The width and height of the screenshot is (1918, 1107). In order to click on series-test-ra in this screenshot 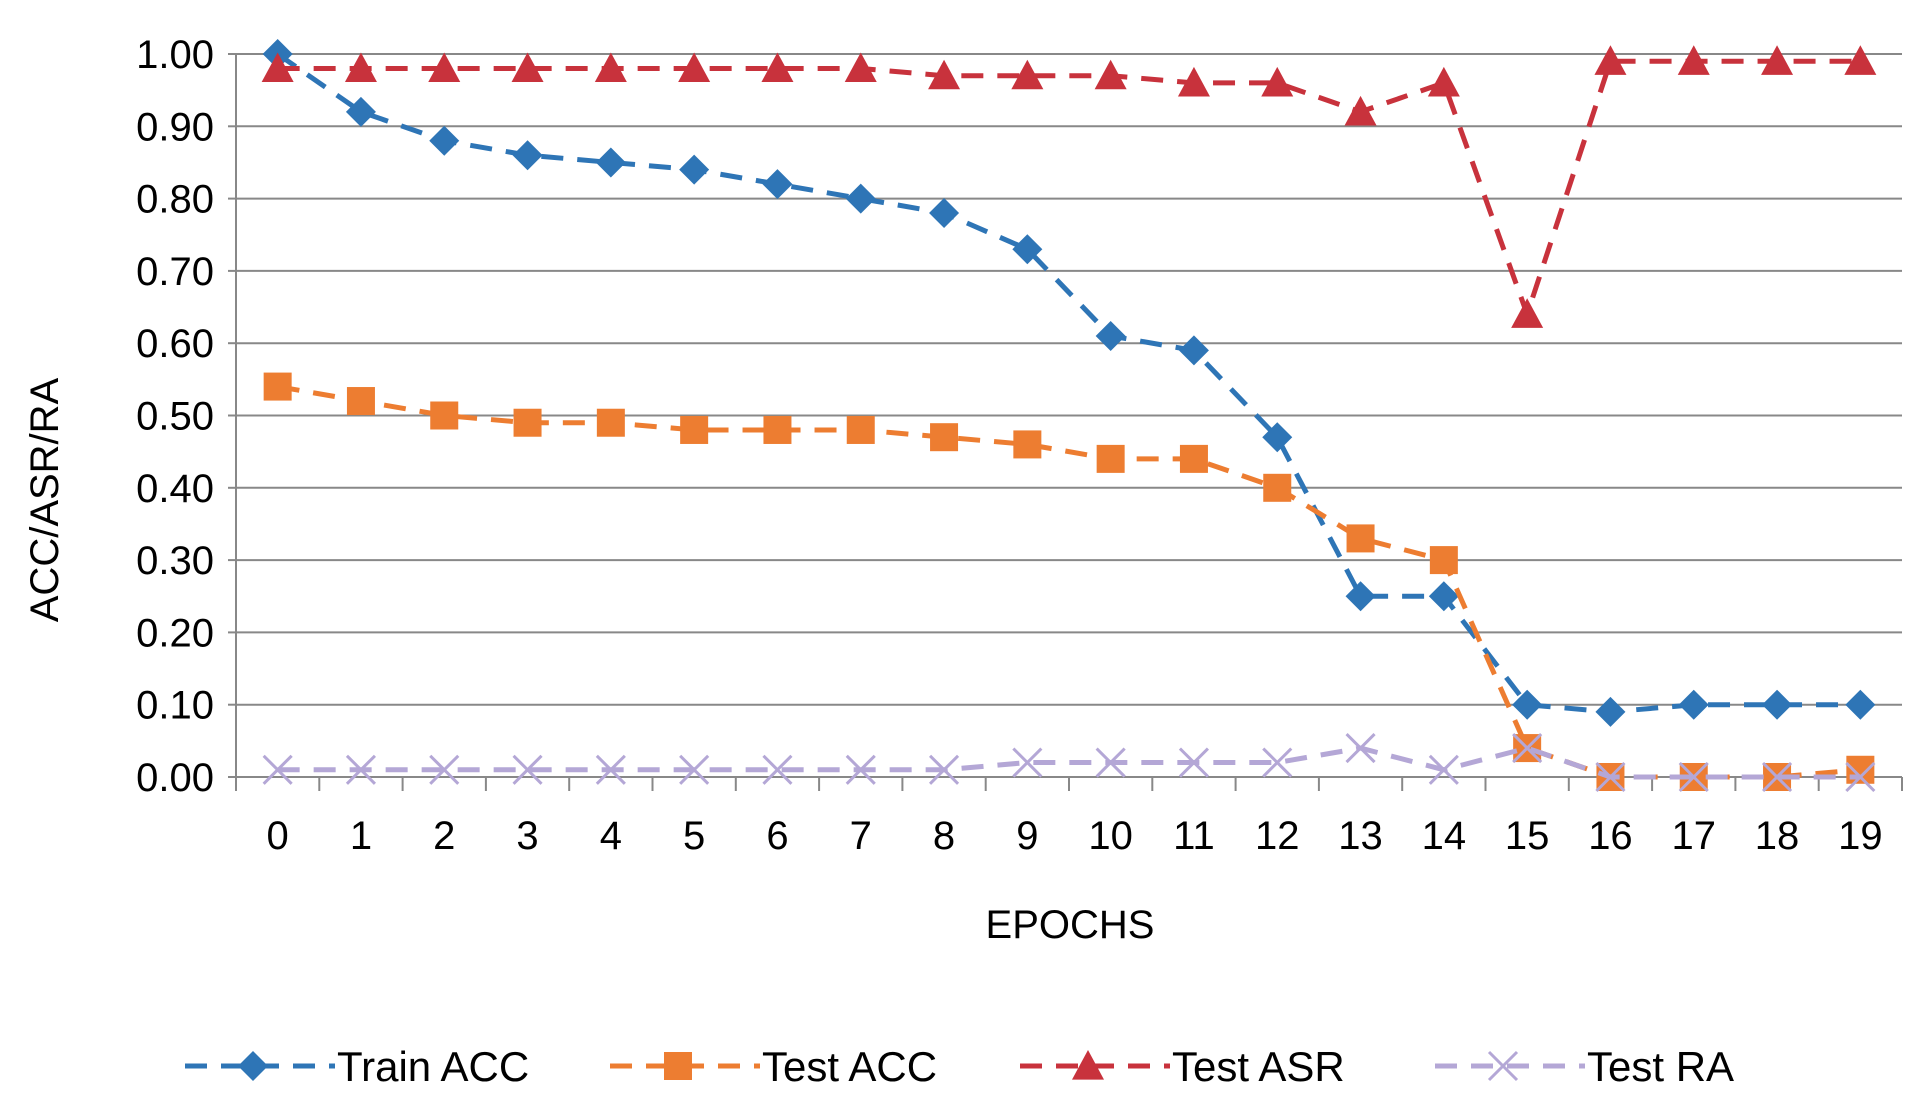, I will do `click(1069, 763)`.